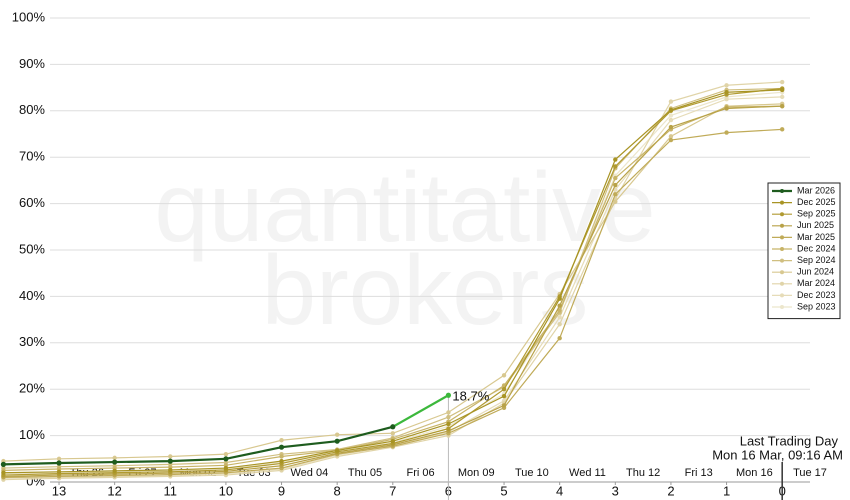 Image resolution: width=850 pixels, height=500 pixels. What do you see at coordinates (777, 454) in the screenshot?
I see `annotation: Mon 16 Mar, 09:16 AM` at bounding box center [777, 454].